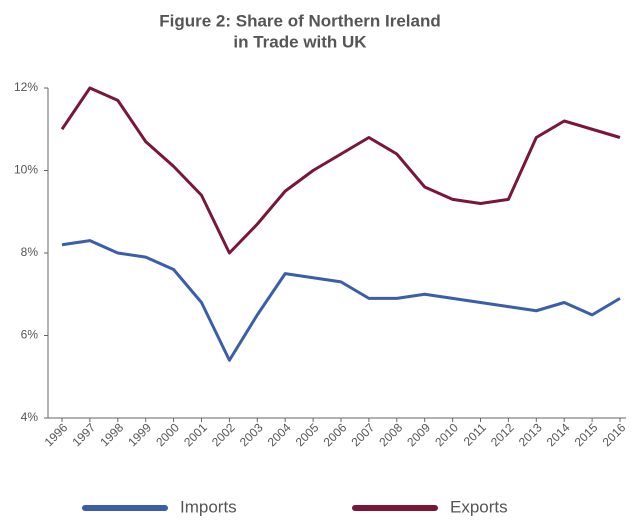  I want to click on x-tick-label: 1999, so click(139, 434).